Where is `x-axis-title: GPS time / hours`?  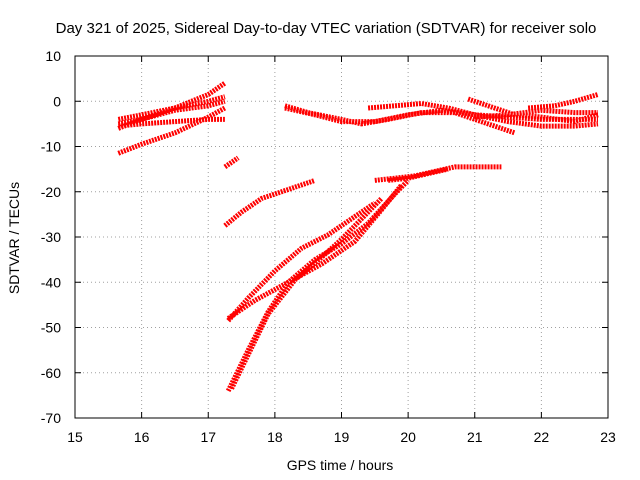 x-axis-title: GPS time / hours is located at coordinates (340, 465).